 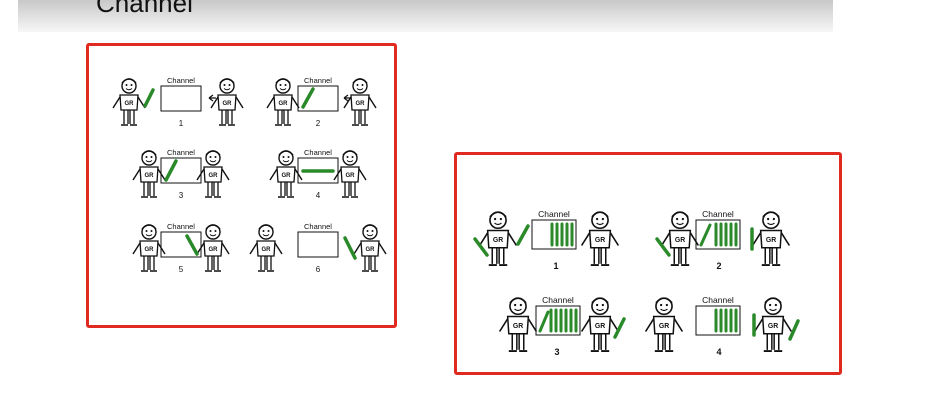 I want to click on scene-number: 5, so click(x=181, y=269).